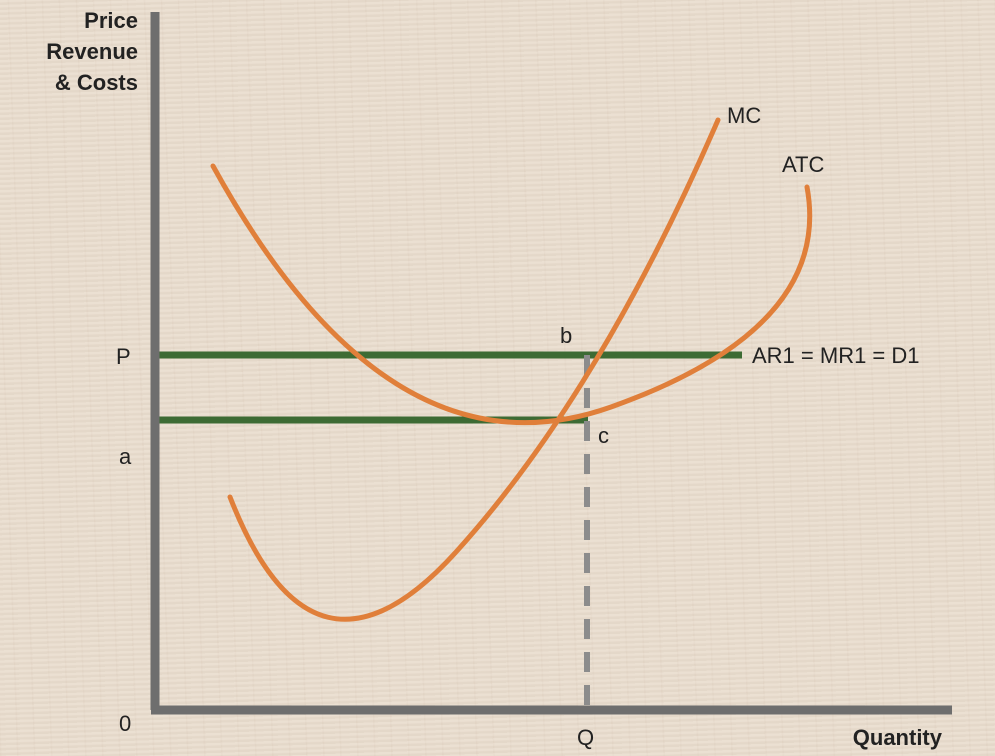 The height and width of the screenshot is (756, 995). I want to click on y-axis-label-line-1: Price, so click(111, 20).